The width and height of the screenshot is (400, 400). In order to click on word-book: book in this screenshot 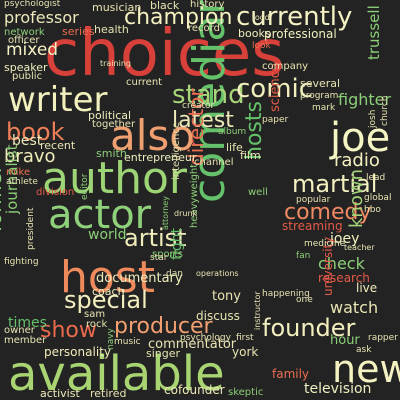, I will do `click(35, 132)`.